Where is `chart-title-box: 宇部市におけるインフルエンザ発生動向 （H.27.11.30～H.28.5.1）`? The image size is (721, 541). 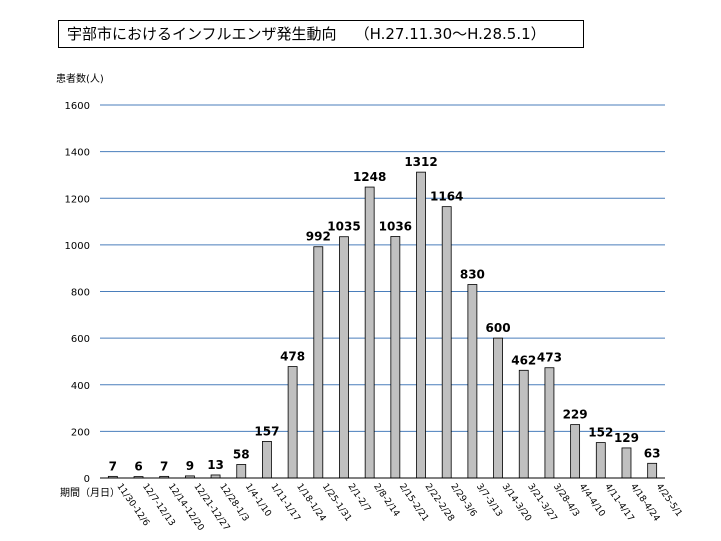
chart-title-box: 宇部市におけるインフルエンザ発生動向 （H.27.11.30～H.28.5.1） is located at coordinates (321, 34).